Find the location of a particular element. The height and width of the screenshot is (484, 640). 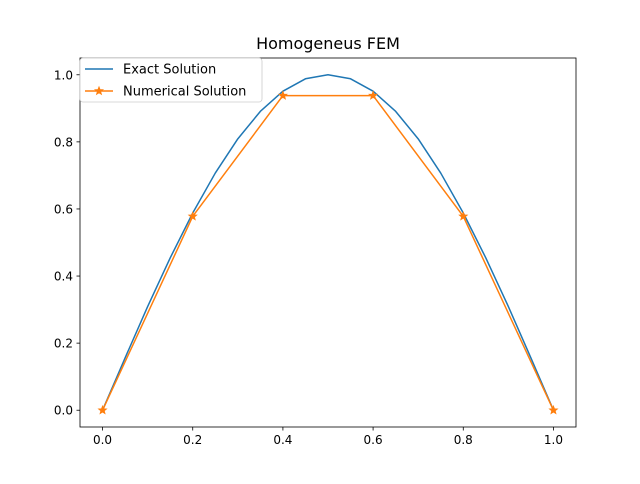

y-tick-label: 0.6 is located at coordinates (63, 209).